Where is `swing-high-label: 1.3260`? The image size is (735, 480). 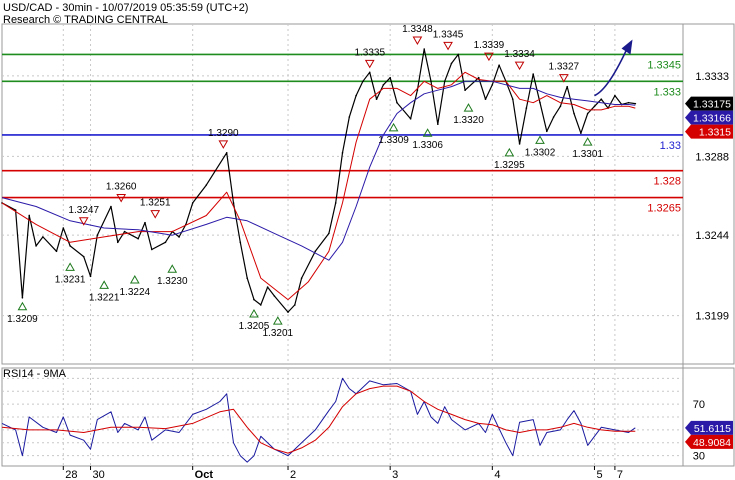 swing-high-label: 1.3260 is located at coordinates (121, 187).